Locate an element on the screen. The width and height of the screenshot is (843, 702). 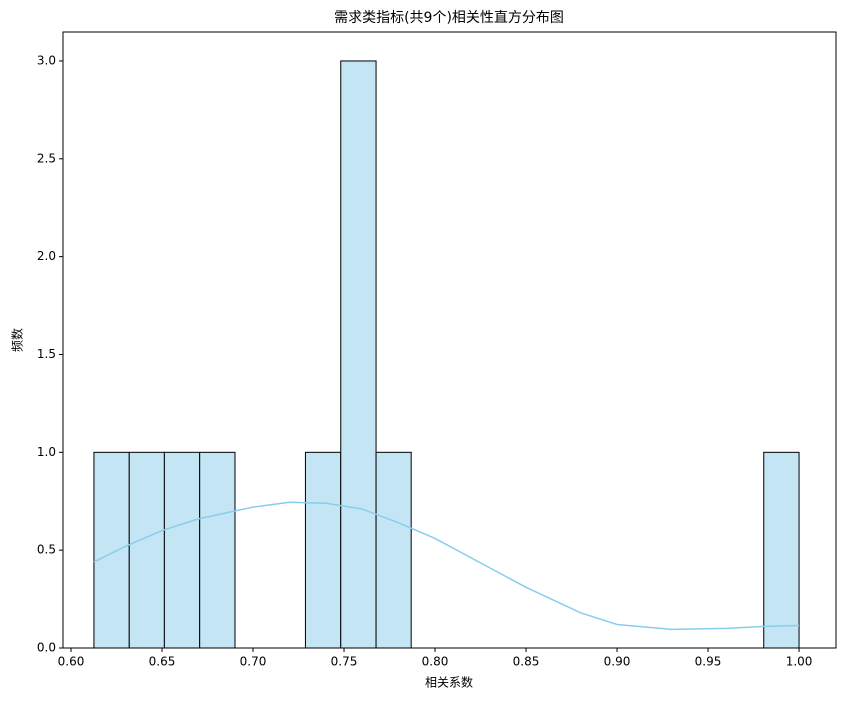
y-tick-label: 1.0 is located at coordinates (46, 452).